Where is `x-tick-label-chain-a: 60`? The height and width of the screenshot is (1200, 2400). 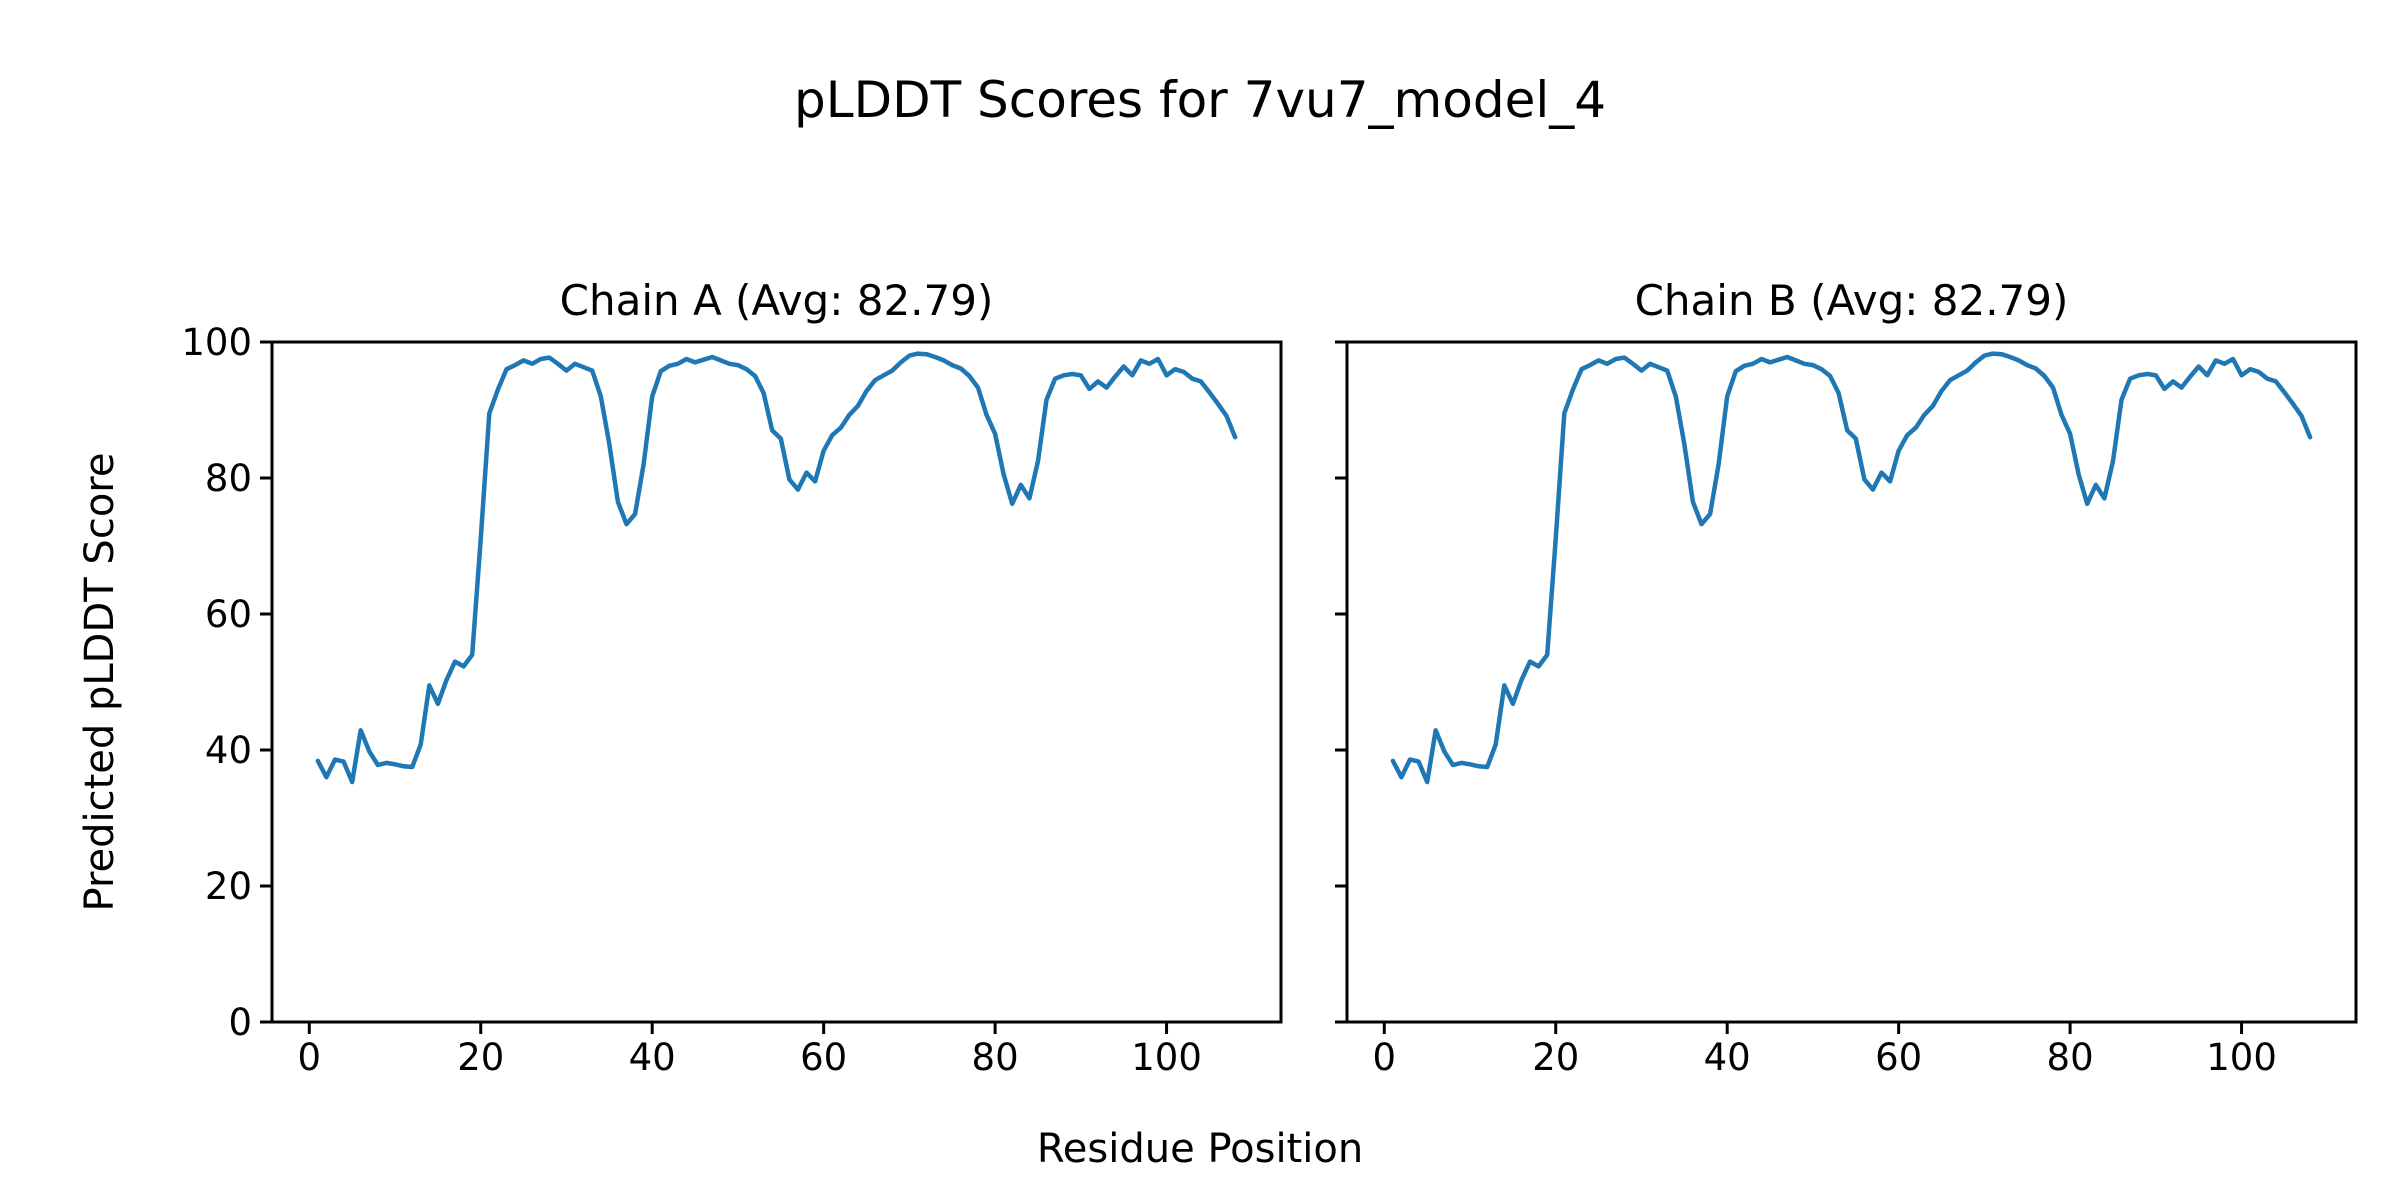
x-tick-label-chain-a: 60 is located at coordinates (823, 1057).